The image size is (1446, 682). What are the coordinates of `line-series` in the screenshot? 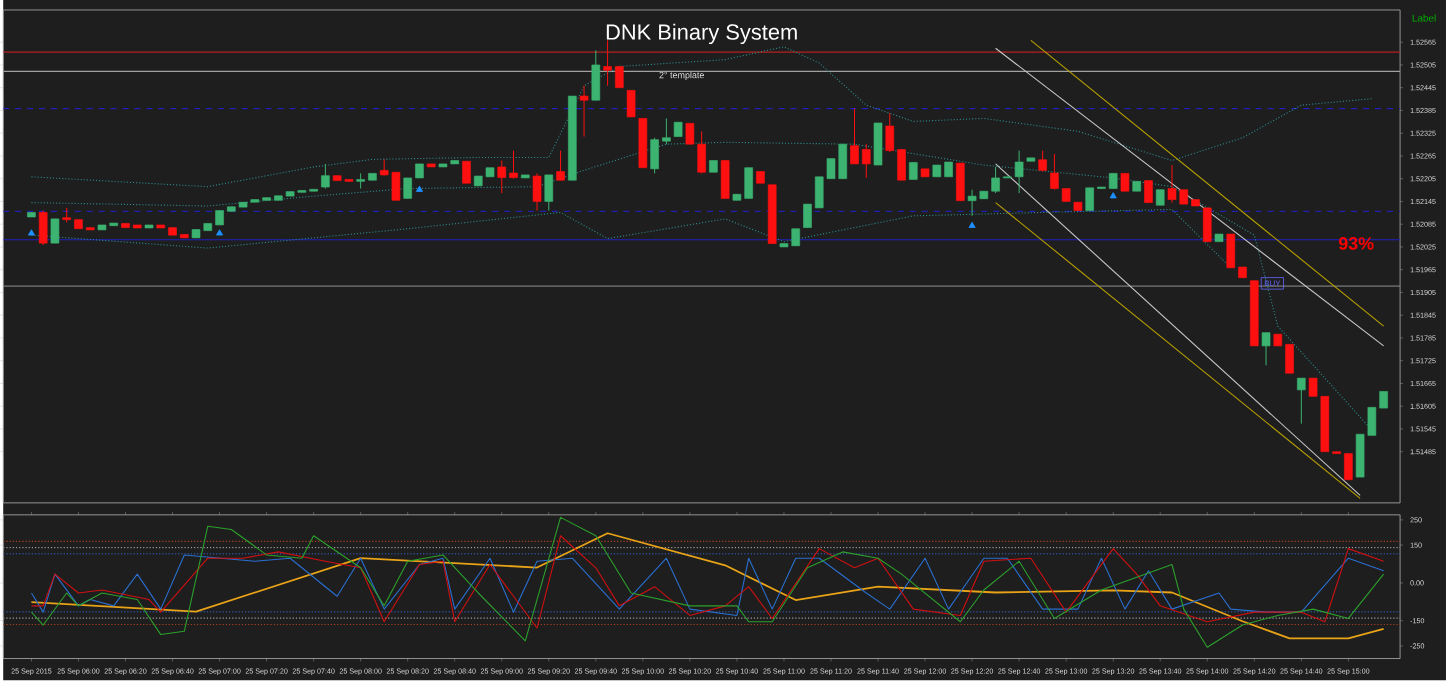 It's located at (707, 585).